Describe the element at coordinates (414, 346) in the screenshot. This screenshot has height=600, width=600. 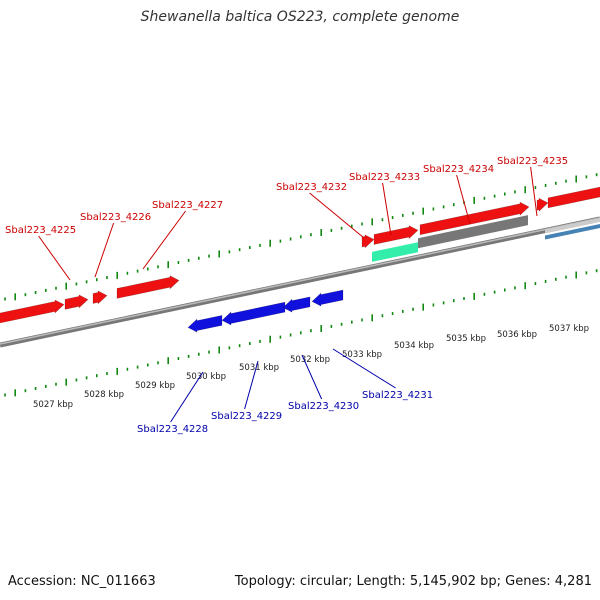
I see `kbp-label: 5034 kbp` at that location.